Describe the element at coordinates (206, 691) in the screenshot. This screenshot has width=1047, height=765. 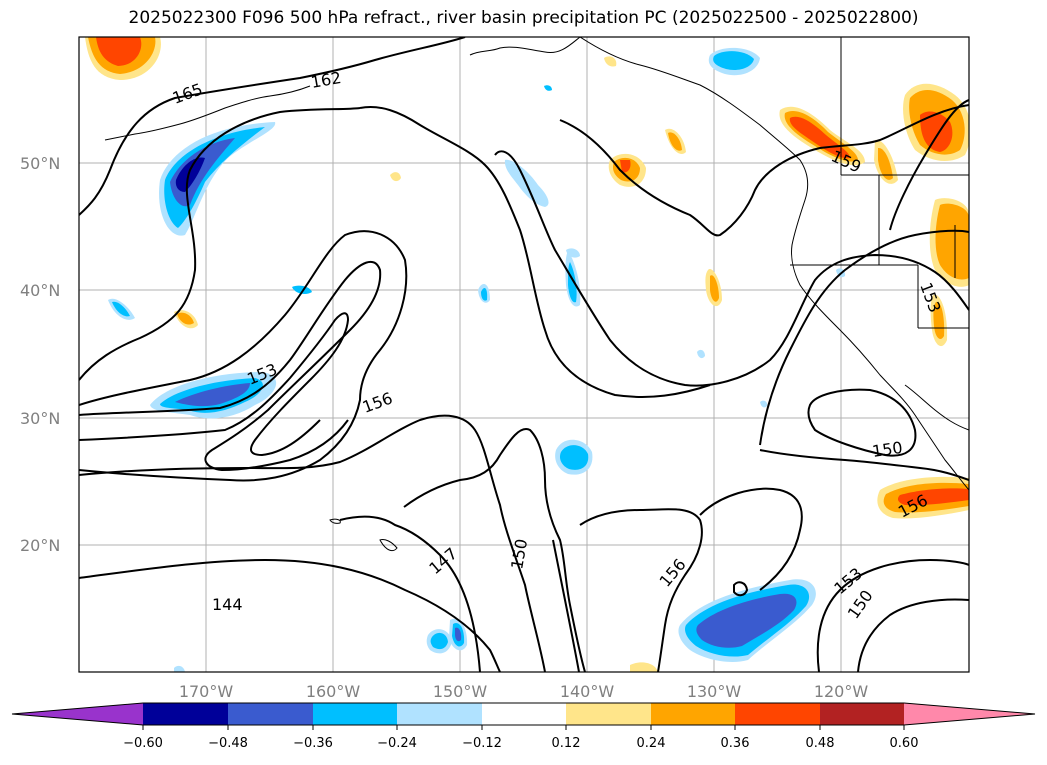
I see `lon-label: 170°W` at that location.